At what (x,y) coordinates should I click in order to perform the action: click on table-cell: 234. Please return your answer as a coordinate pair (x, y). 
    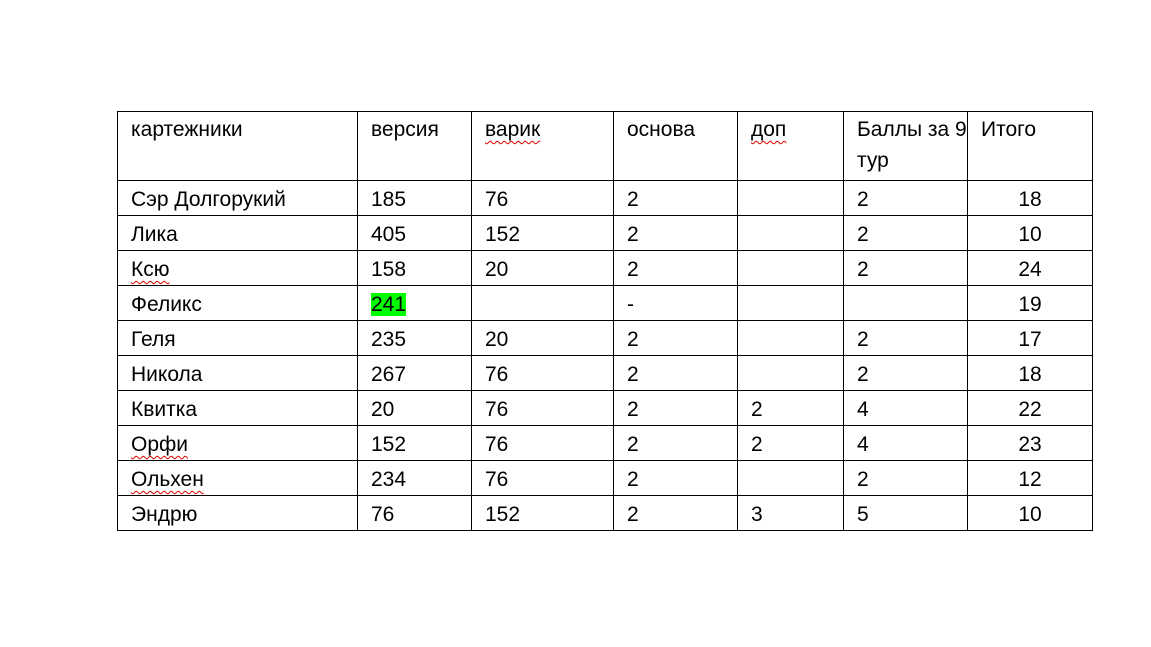
    Looking at the image, I should click on (414, 478).